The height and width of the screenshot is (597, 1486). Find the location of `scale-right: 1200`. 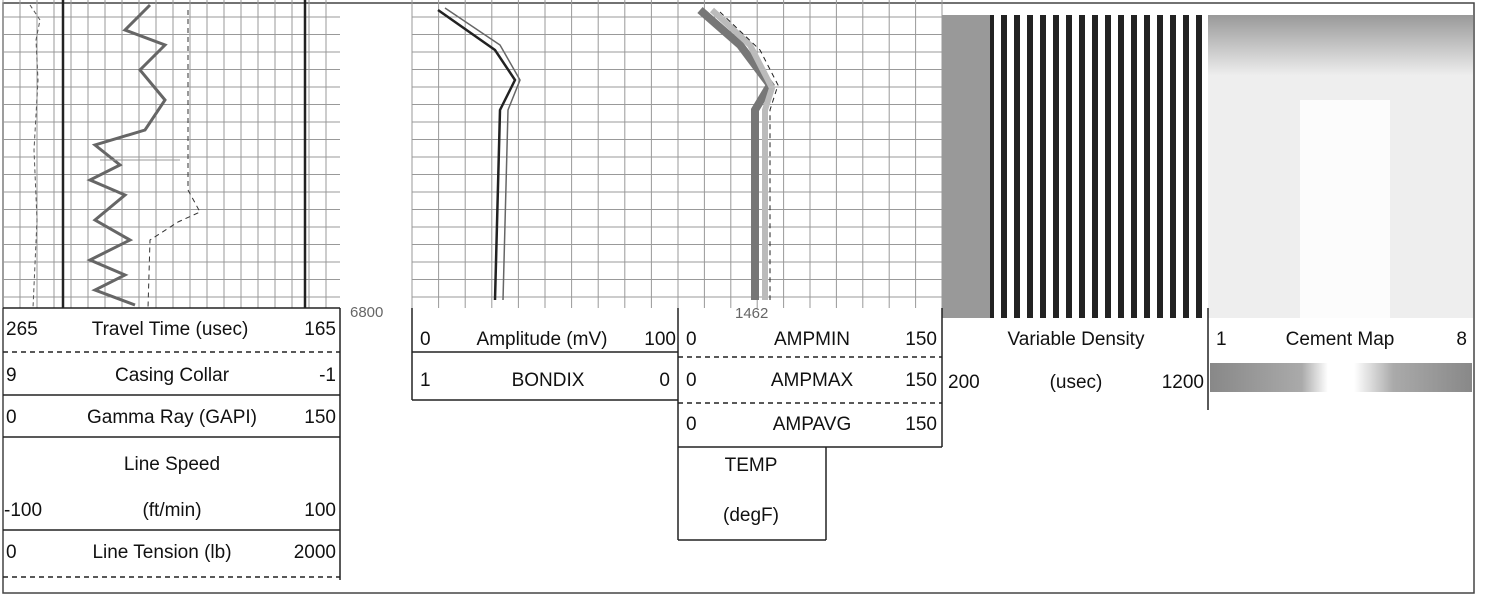

scale-right: 1200 is located at coordinates (1183, 382).